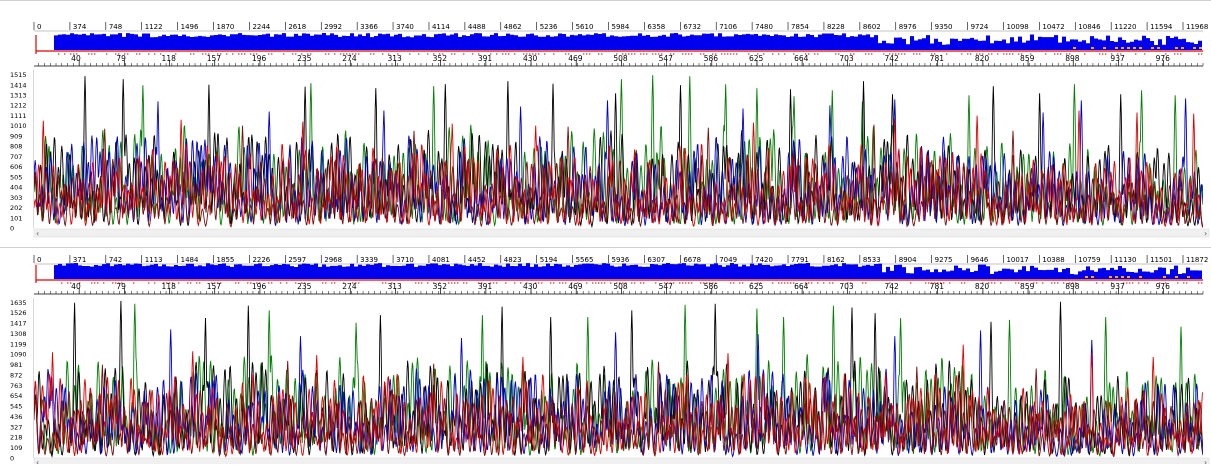 Image resolution: width=1211 pixels, height=468 pixels. What do you see at coordinates (441, 27) in the screenshot?
I see `overview-tick-label: 4114` at bounding box center [441, 27].